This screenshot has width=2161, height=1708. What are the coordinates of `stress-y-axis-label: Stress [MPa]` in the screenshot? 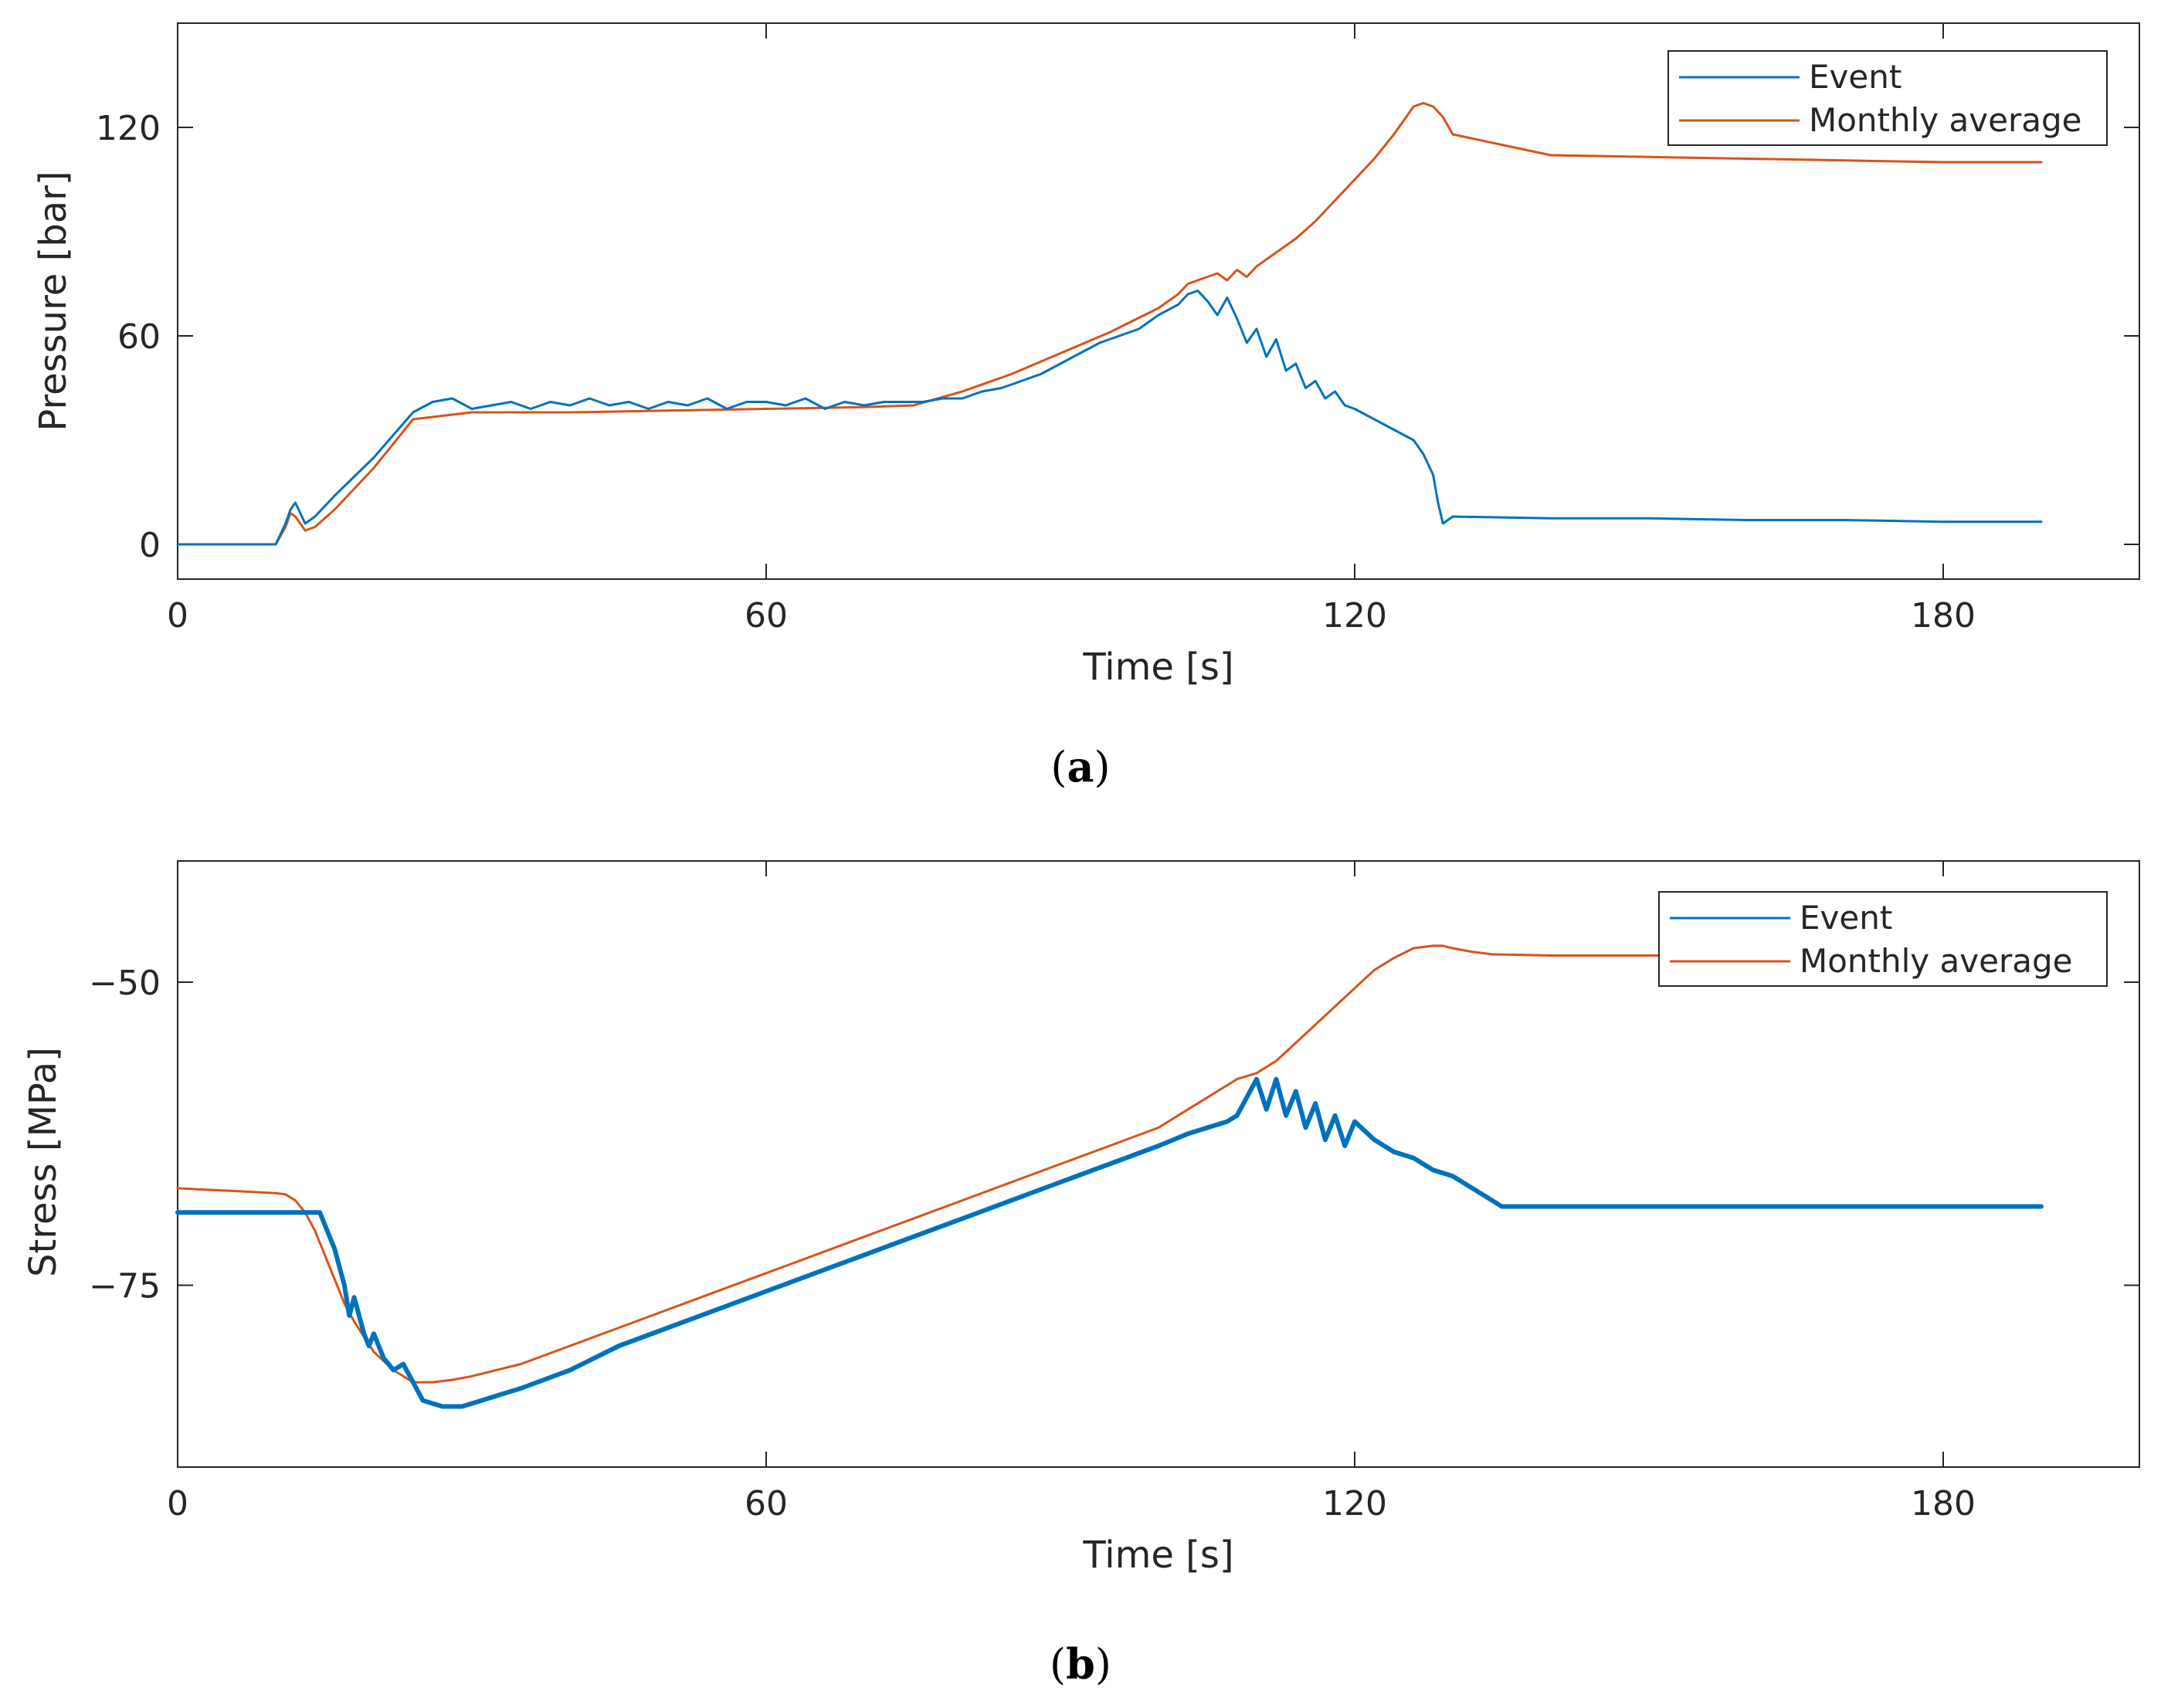 It's located at (43, 1162).